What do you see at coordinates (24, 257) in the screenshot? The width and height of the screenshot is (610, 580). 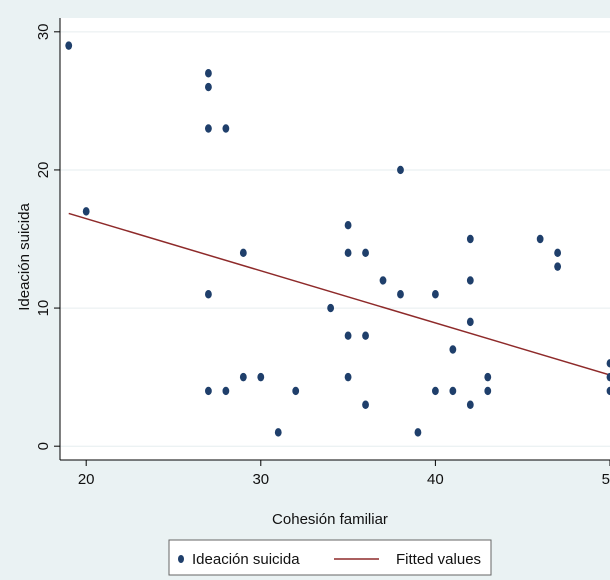 I see `y-axis-title: Ideación suicida` at bounding box center [24, 257].